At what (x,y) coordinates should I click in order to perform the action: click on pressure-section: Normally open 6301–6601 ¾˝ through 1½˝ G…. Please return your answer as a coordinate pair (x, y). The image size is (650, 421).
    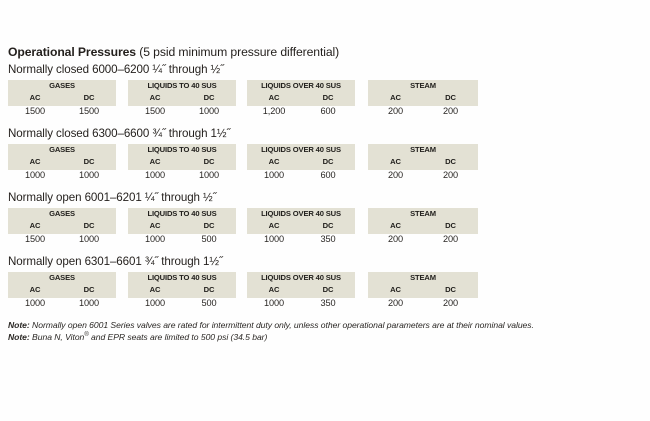
    Looking at the image, I should click on (325, 283).